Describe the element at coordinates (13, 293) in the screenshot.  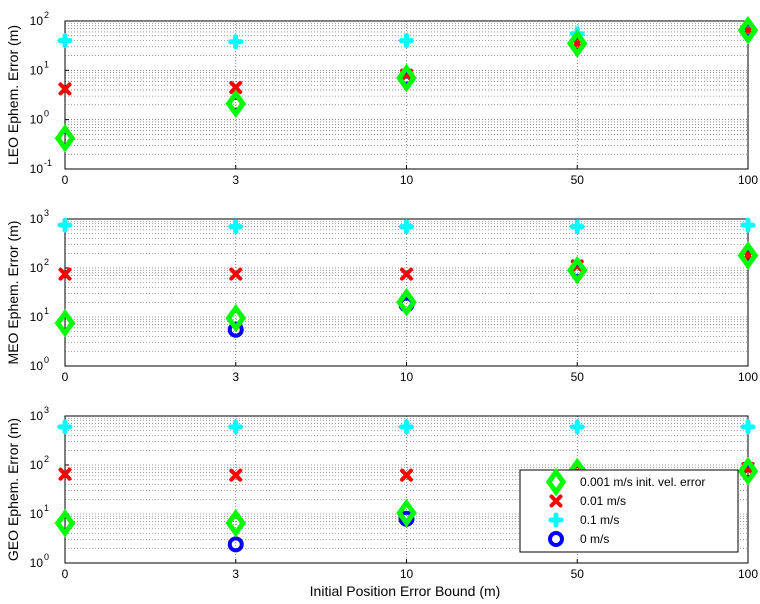
I see `y-axis-label: MEO Ephem. Error (m)` at that location.